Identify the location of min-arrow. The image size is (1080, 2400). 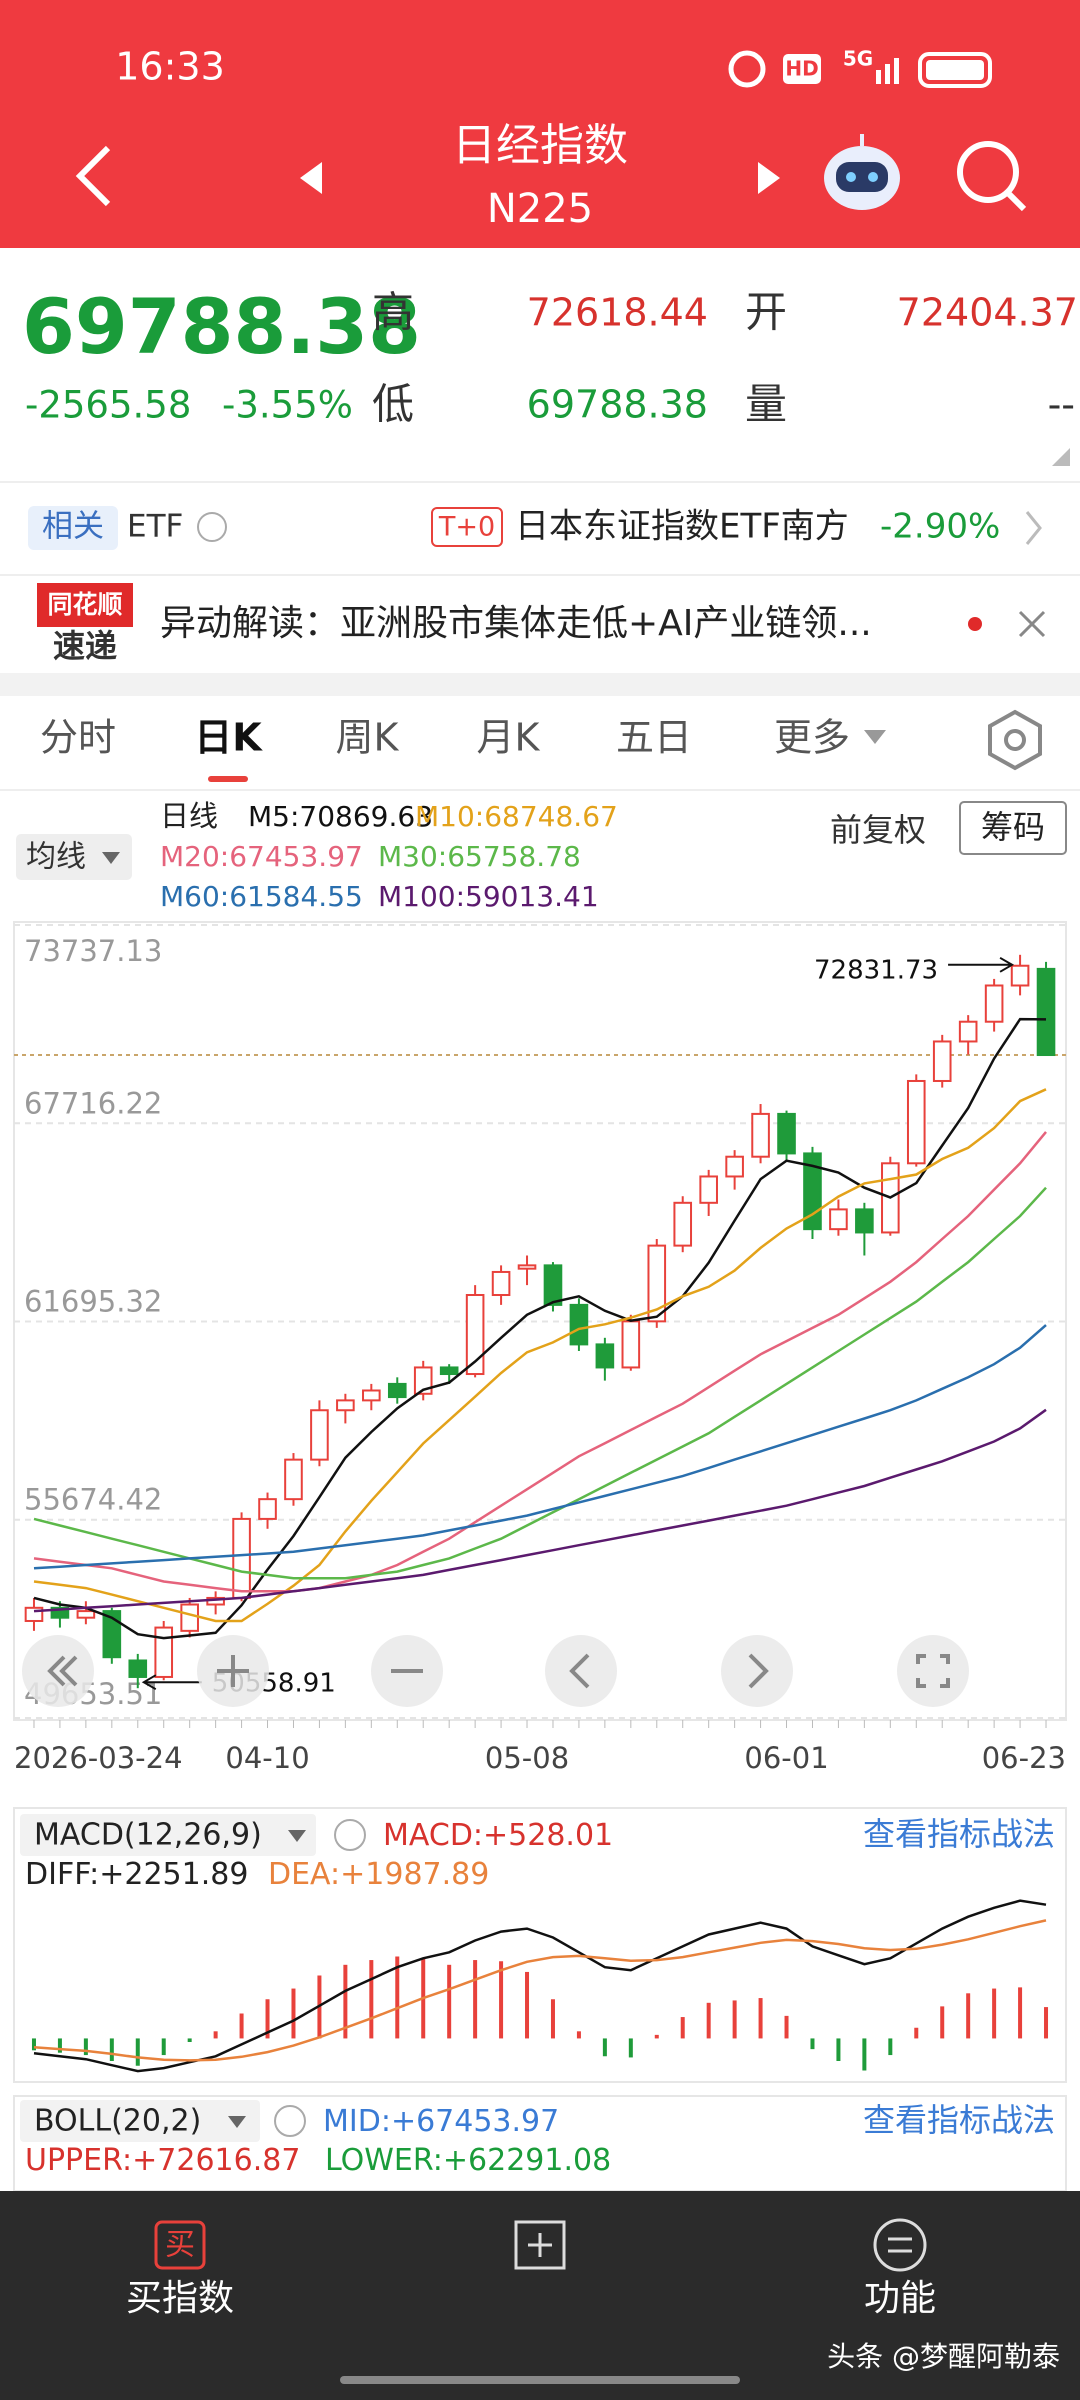
(171, 1682).